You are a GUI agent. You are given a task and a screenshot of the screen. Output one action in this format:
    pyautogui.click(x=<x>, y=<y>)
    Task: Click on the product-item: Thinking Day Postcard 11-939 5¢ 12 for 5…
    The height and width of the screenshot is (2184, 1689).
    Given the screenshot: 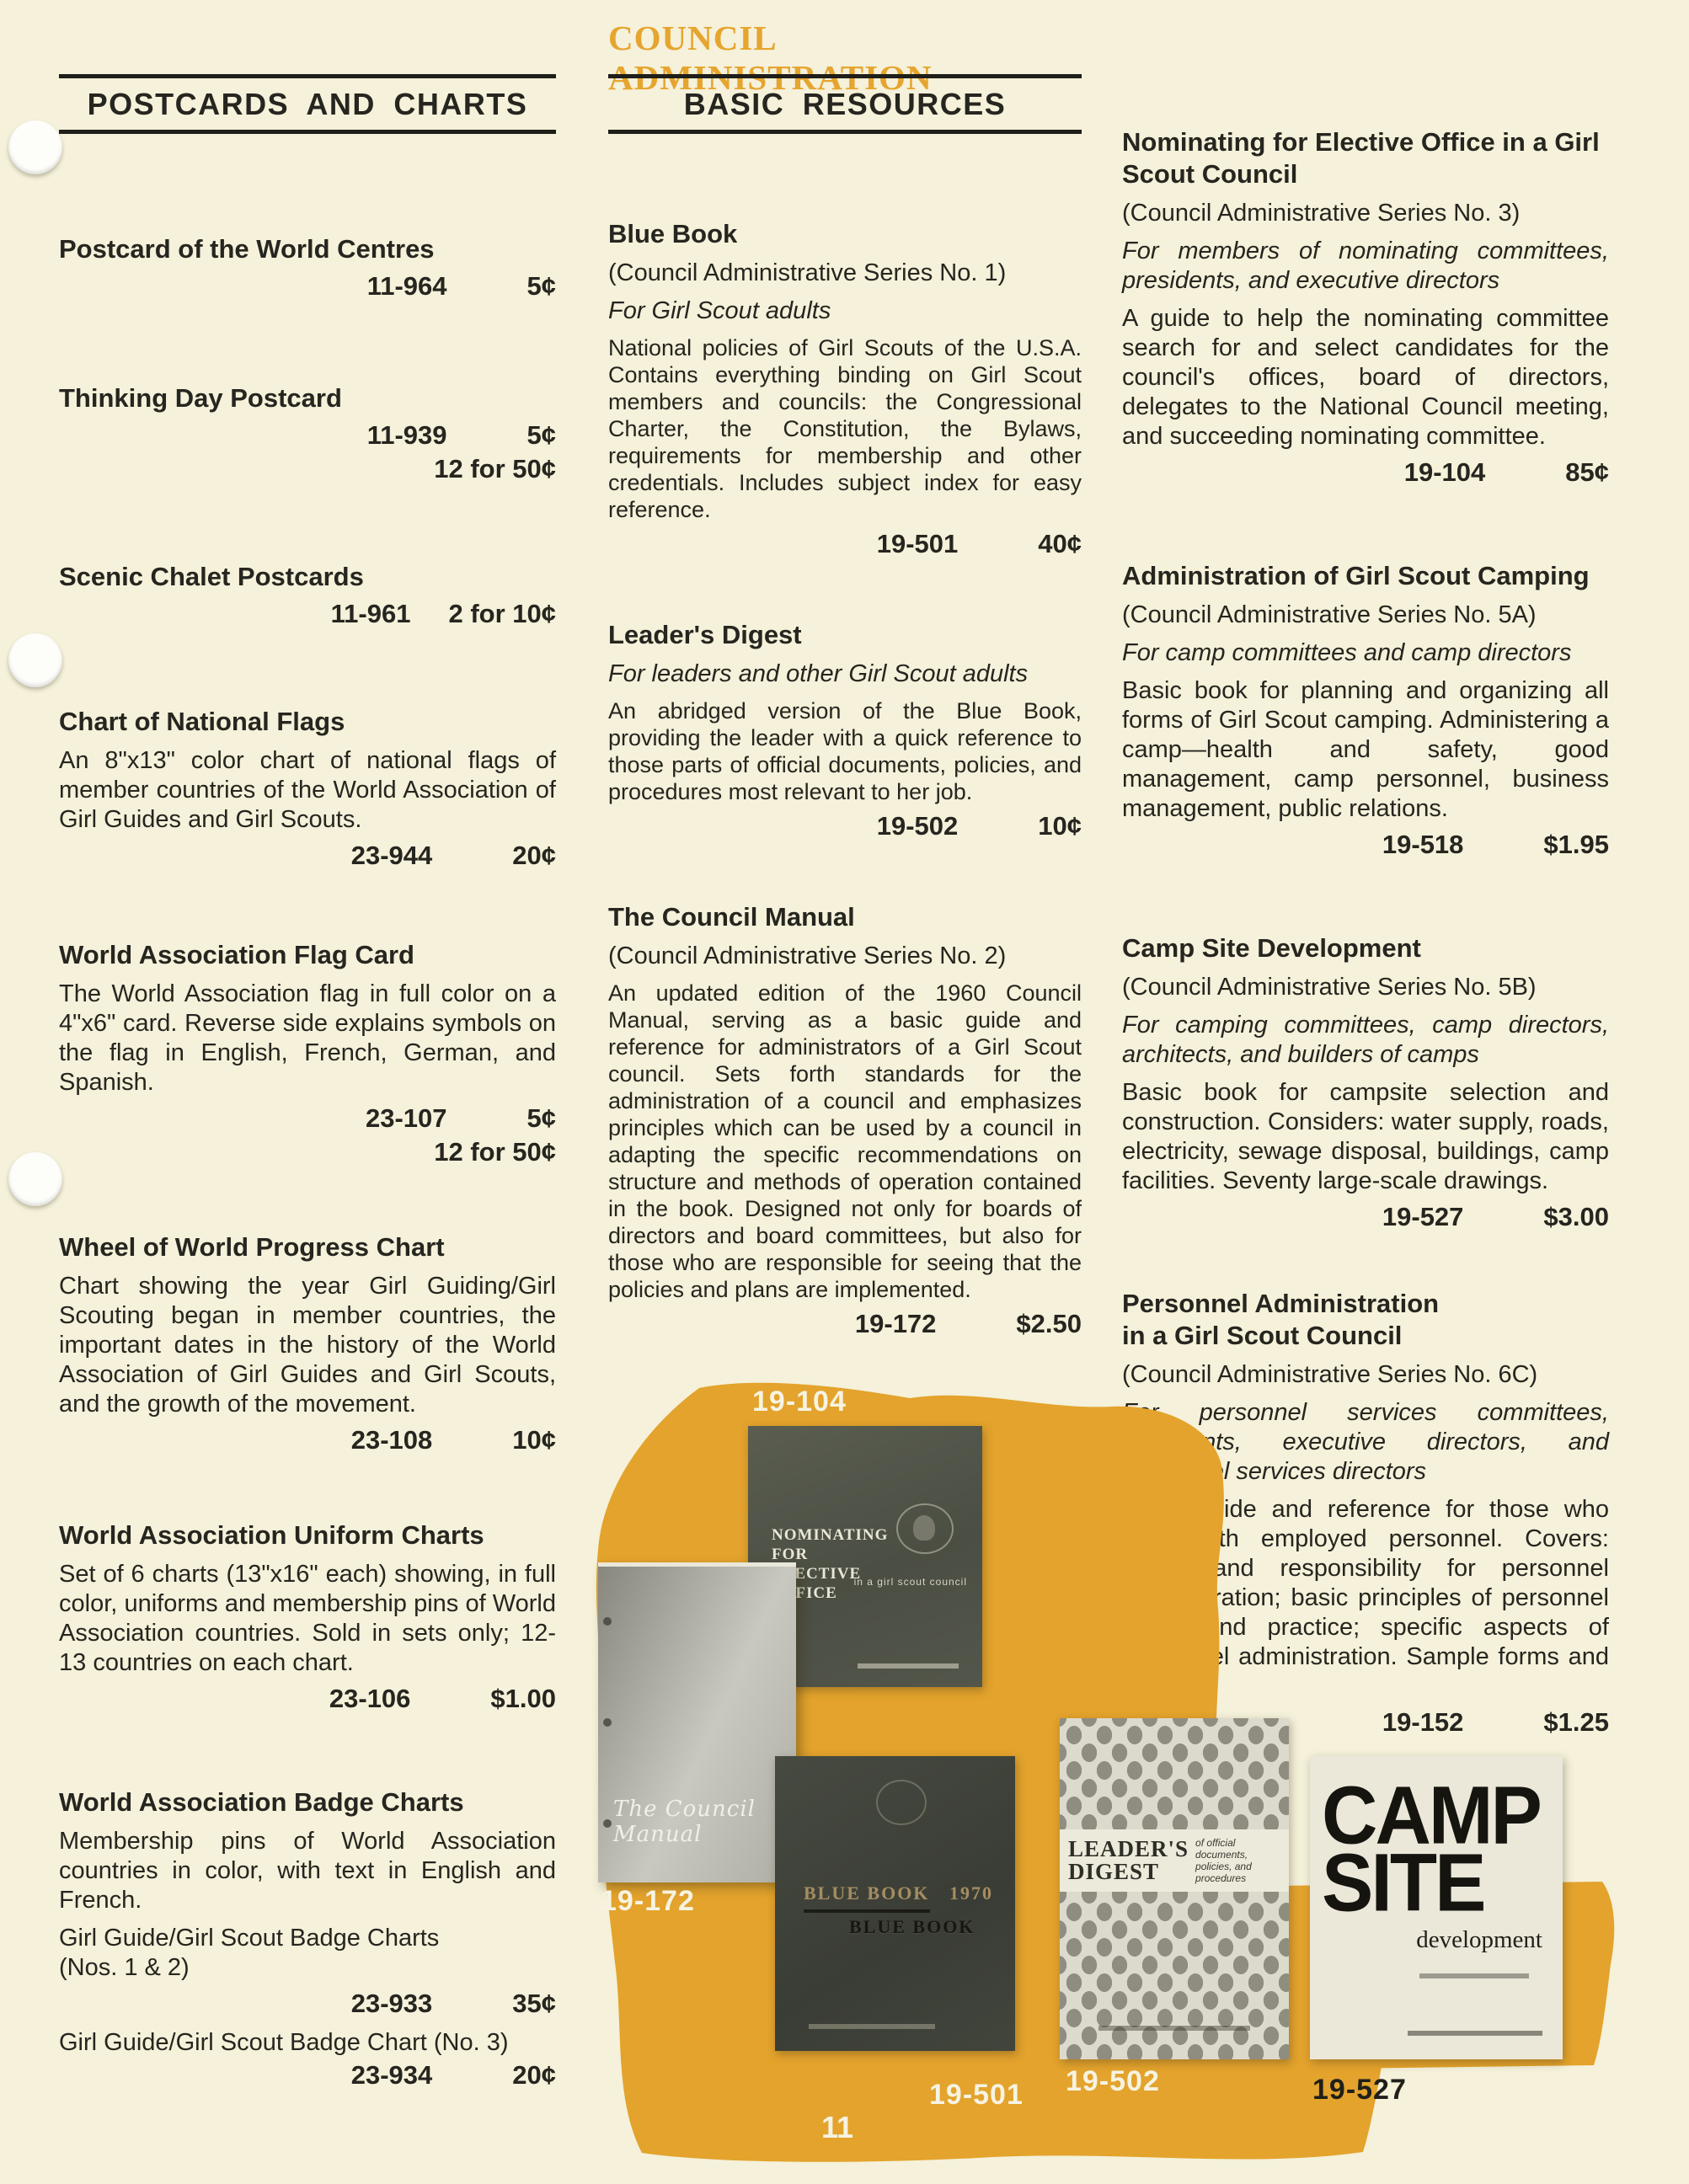 What is the action you would take?
    pyautogui.click(x=307, y=433)
    